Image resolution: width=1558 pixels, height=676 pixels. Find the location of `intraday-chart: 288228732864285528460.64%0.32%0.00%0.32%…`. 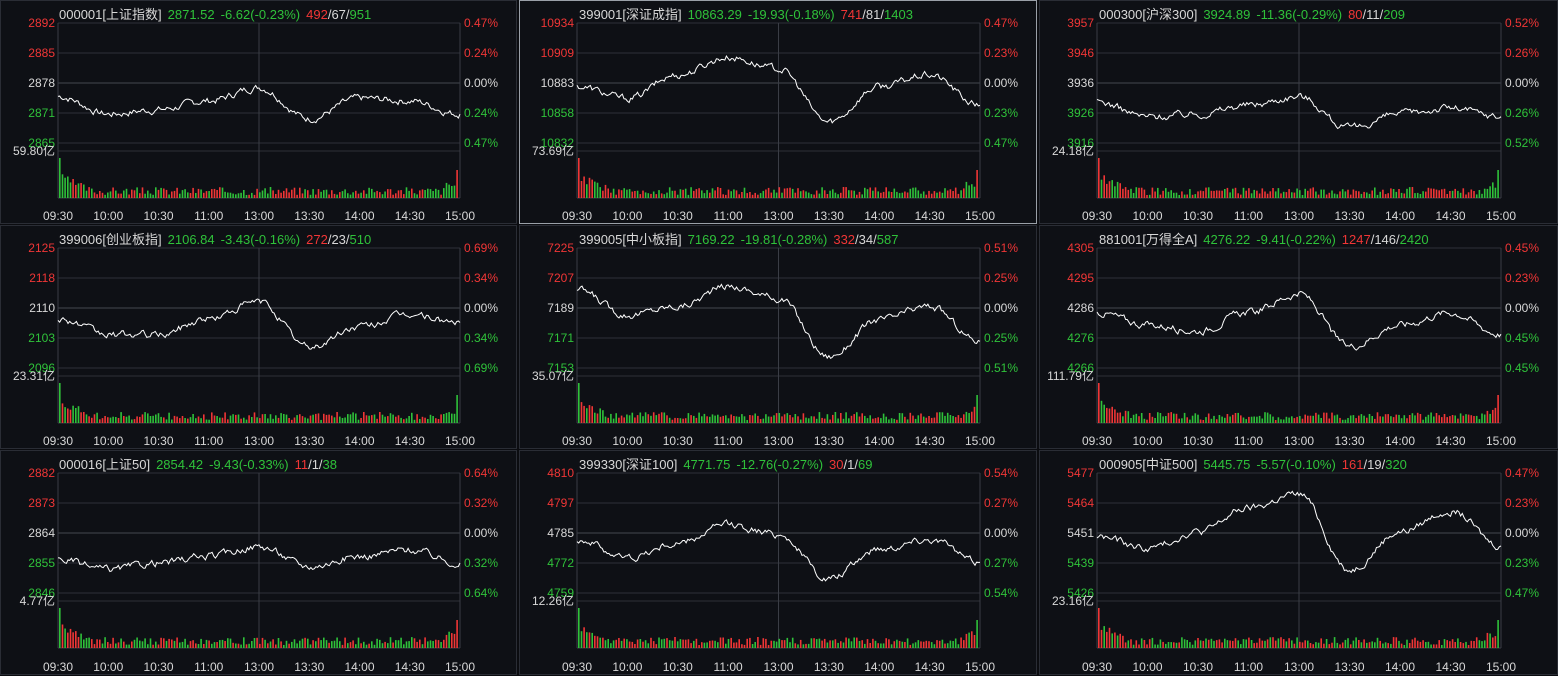

intraday-chart: 288228732864285528460.64%0.32%0.00%0.32%… is located at coordinates (259, 563).